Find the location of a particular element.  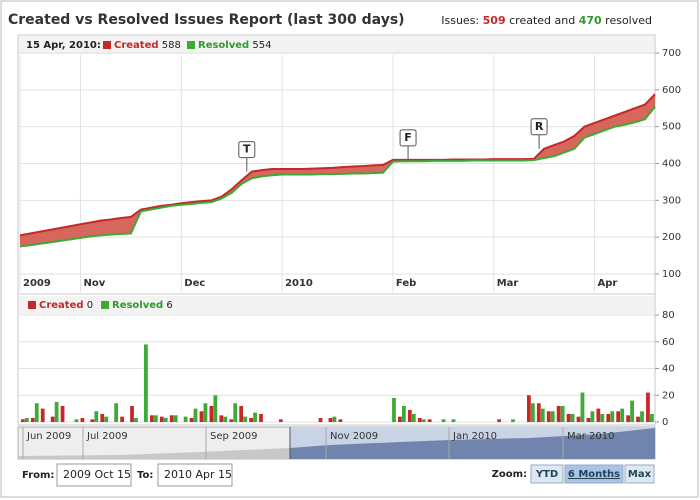

y-tick-label: 200 is located at coordinates (671, 237).